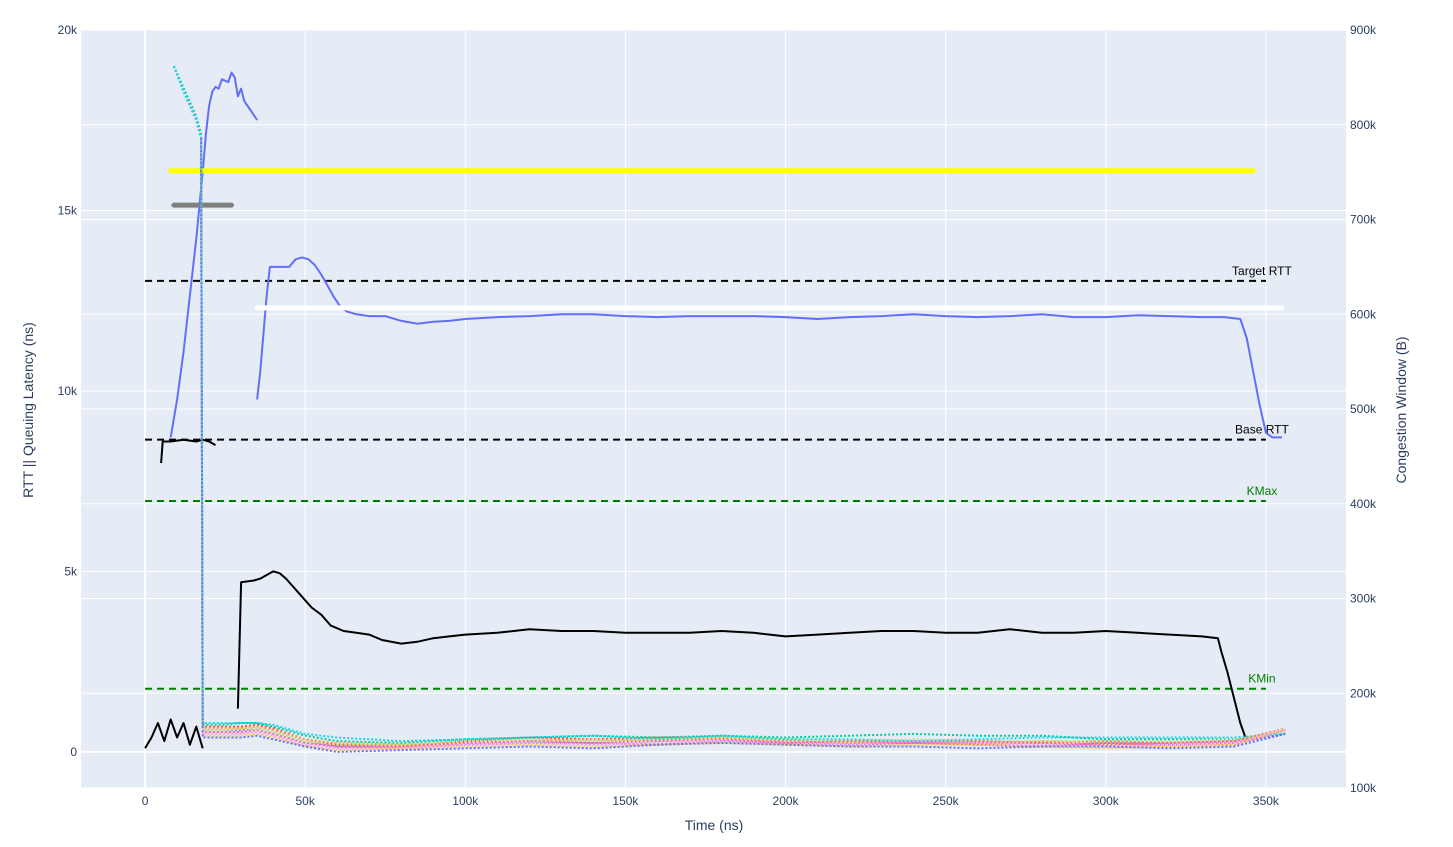 This screenshot has height=847, width=1453. Describe the element at coordinates (1401, 409) in the screenshot. I see `y2-axis-title: Congestion Window (B)` at that location.